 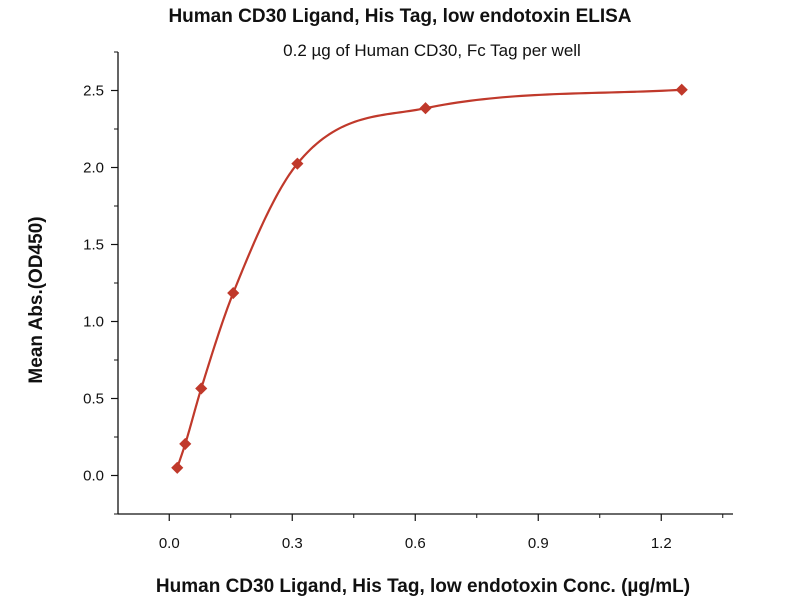 What do you see at coordinates (415, 543) in the screenshot?
I see `x-tick-label: 0.6` at bounding box center [415, 543].